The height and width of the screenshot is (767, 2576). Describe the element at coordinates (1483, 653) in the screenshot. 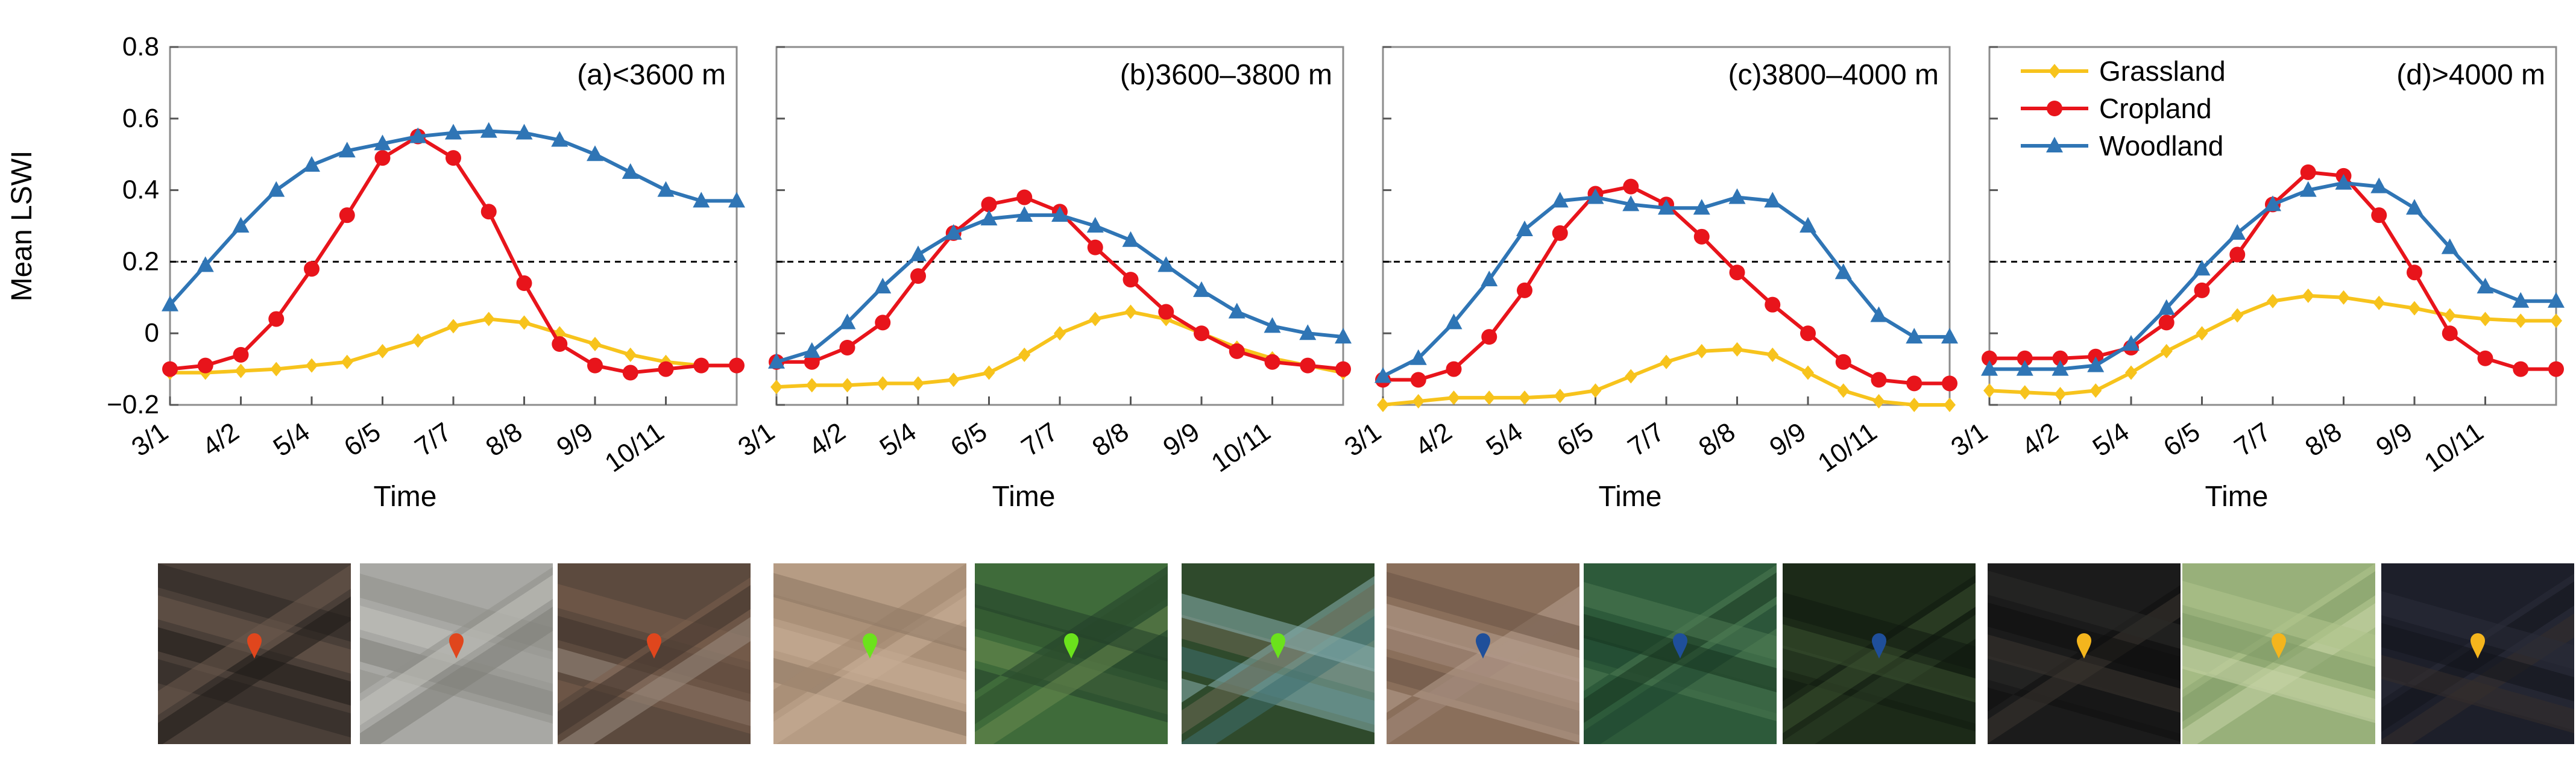

I see `thumbnail-c-grassland` at that location.